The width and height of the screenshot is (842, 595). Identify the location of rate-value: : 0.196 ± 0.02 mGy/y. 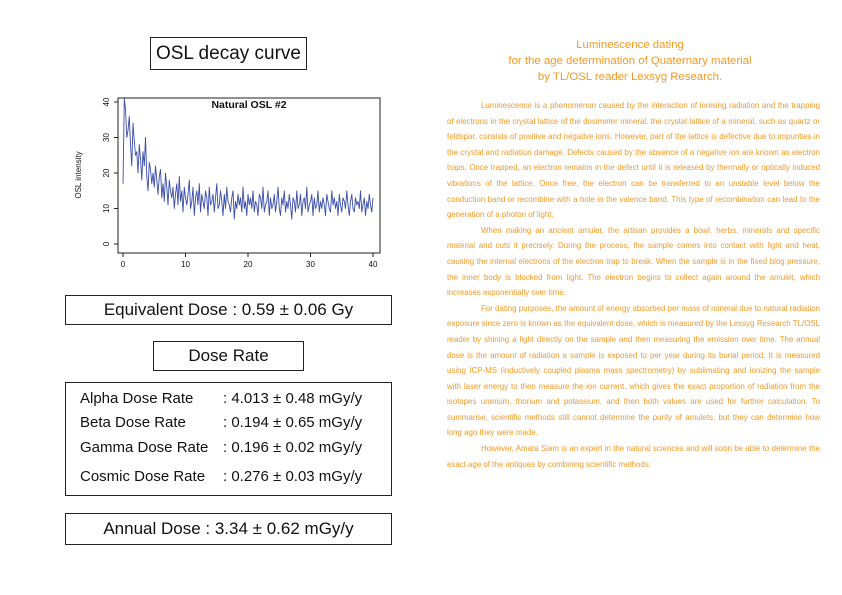
(293, 447).